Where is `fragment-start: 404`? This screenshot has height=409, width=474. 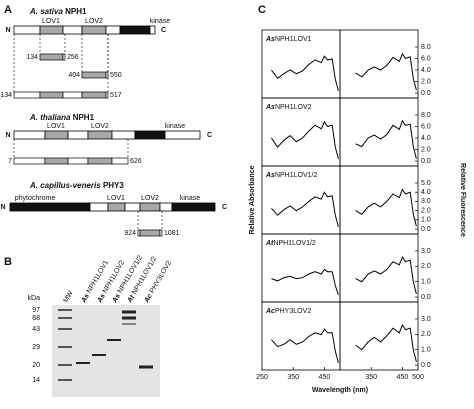
fragment-start: 404 is located at coordinates (74, 75).